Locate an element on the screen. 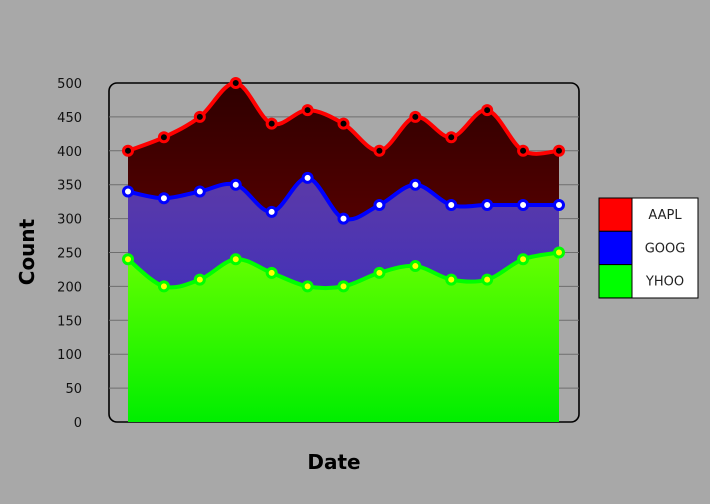 This screenshot has height=504, width=710. y-tick-label: 300 is located at coordinates (69, 220).